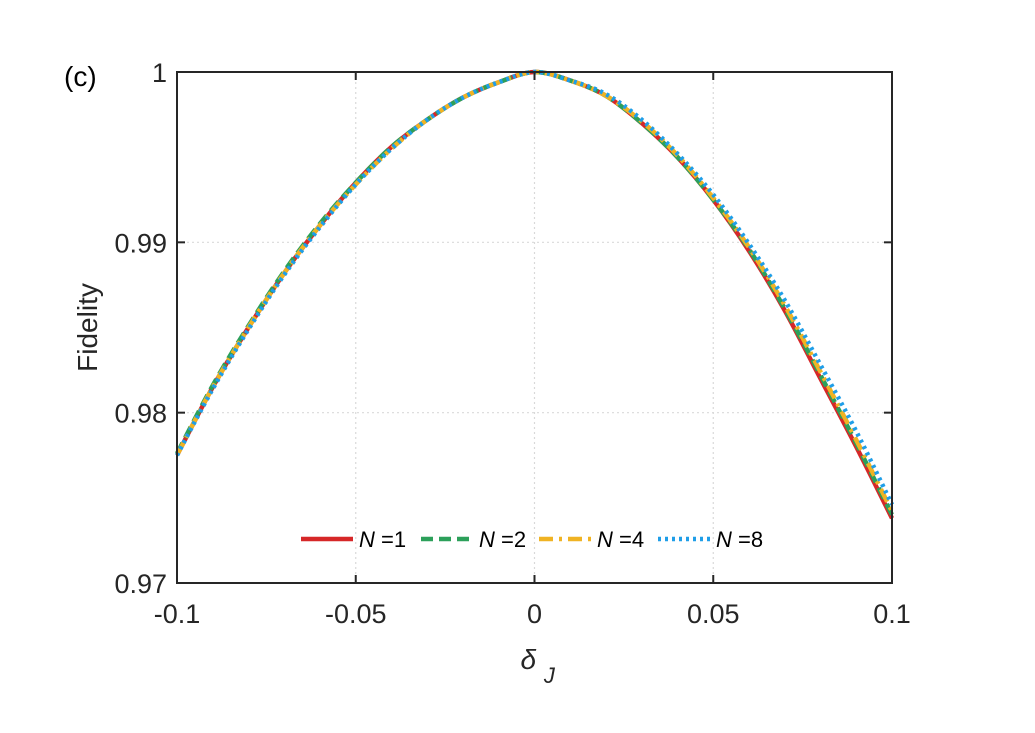 Image resolution: width=1035 pixels, height=733 pixels. Describe the element at coordinates (538, 666) in the screenshot. I see `x-axis-title: δ J` at that location.